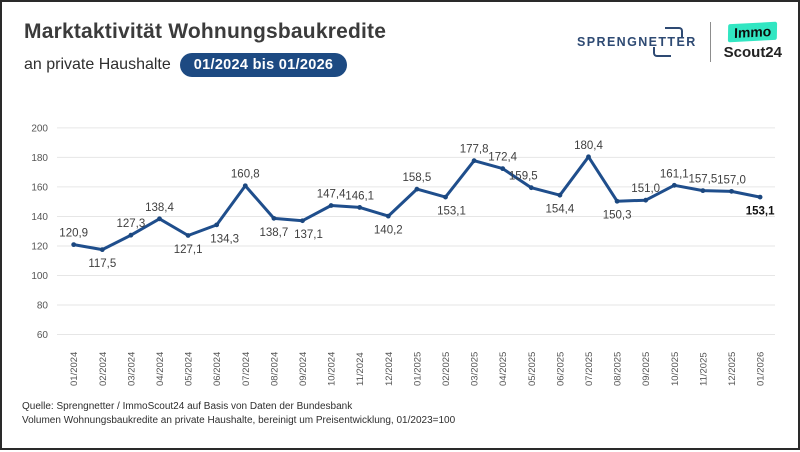 The height and width of the screenshot is (452, 800). I want to click on page-title: Marktaktivität Wohnungsbaukredite, so click(205, 31).